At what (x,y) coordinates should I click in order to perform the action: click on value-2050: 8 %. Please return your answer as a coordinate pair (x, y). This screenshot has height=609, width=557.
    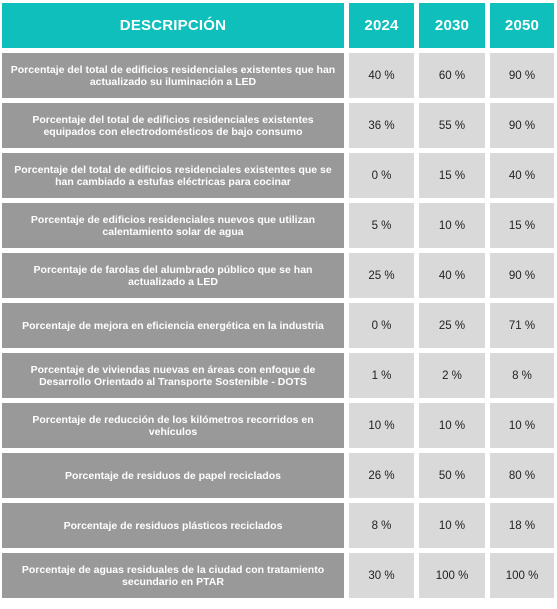
    Looking at the image, I should click on (522, 375).